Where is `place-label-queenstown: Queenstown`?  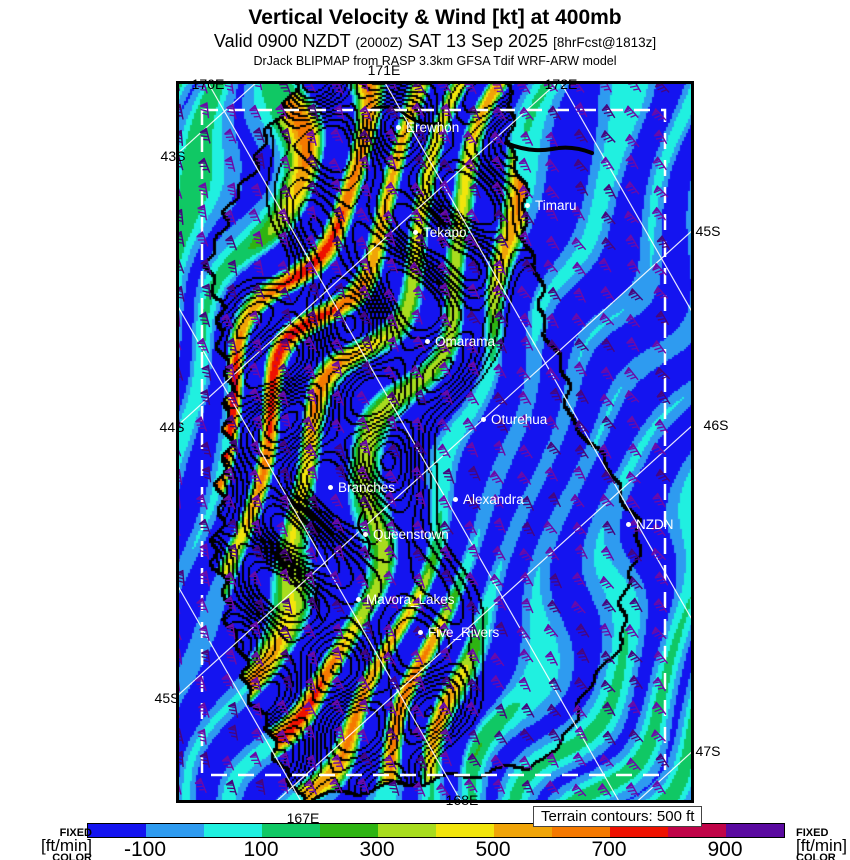
place-label-queenstown: Queenstown is located at coordinates (406, 534).